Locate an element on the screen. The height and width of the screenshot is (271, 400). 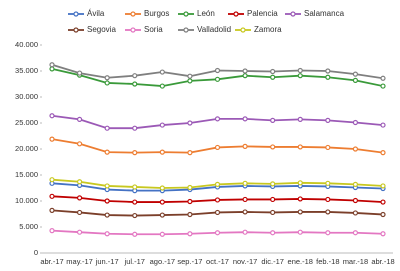
y-tick-label: 15.000 is located at coordinates (26, 174).